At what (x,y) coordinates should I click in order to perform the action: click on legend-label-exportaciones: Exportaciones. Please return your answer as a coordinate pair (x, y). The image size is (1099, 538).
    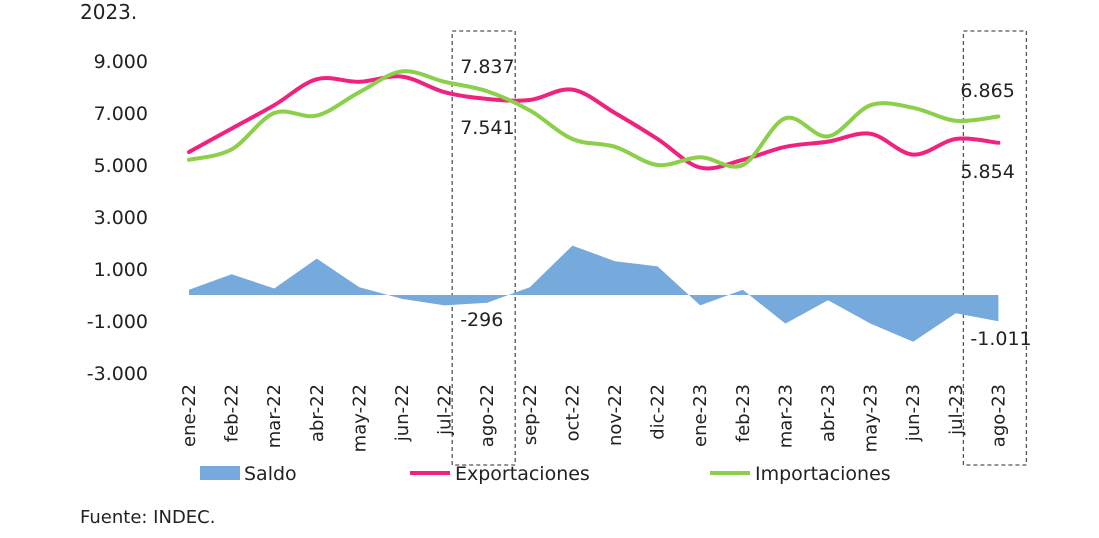
    Looking at the image, I should click on (522, 474).